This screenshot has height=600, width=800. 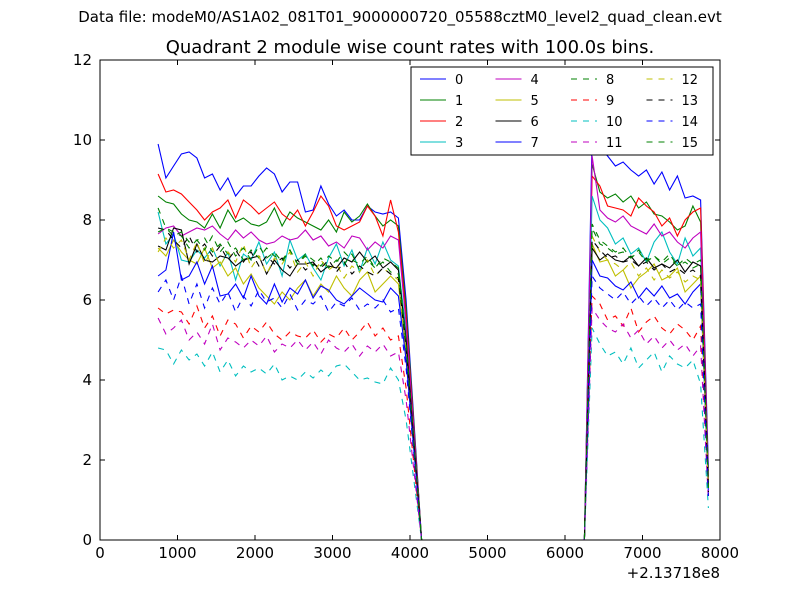 I want to click on y-tick-label: 6, so click(x=87, y=300).